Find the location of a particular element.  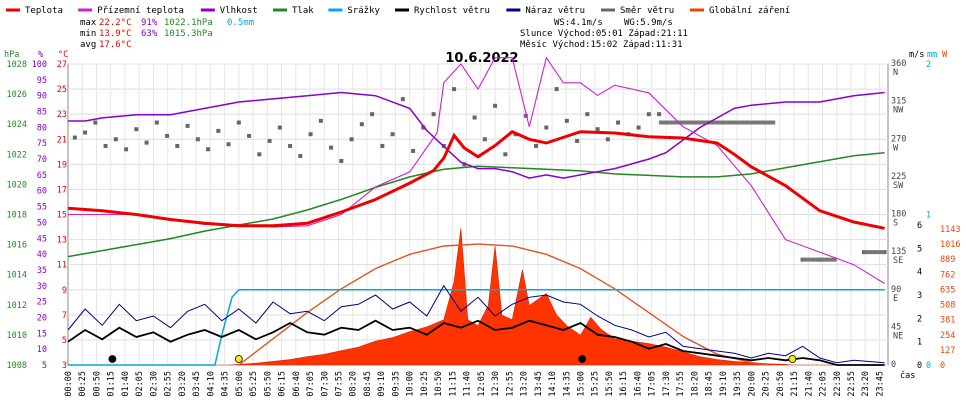

tick-time: 04:35 is located at coordinates (226, 384).